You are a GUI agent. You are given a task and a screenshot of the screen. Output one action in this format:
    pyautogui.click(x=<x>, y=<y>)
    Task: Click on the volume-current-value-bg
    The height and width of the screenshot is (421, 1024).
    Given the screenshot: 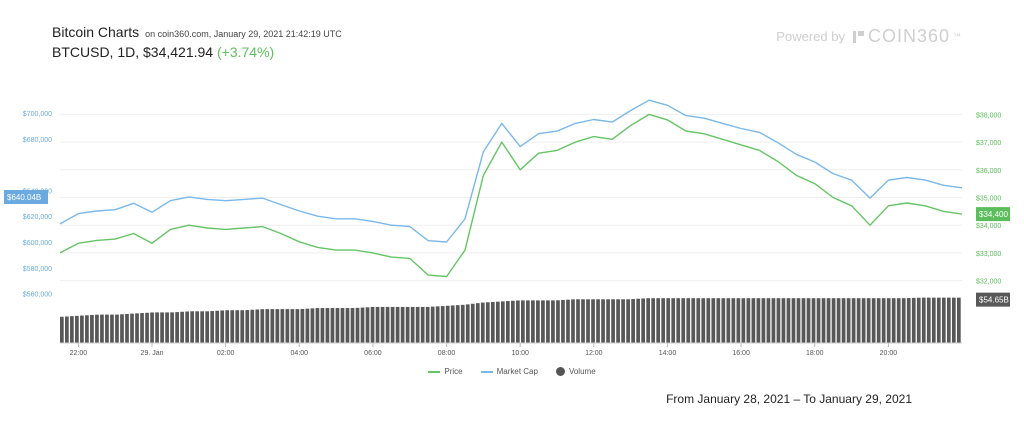 What is the action you would take?
    pyautogui.click(x=993, y=299)
    